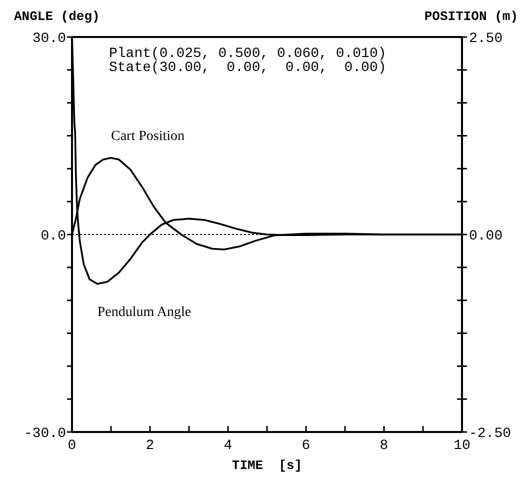 This screenshot has height=485, width=522. What do you see at coordinates (471, 16) in the screenshot?
I see `y2-axis-title: POSITION (m)` at bounding box center [471, 16].